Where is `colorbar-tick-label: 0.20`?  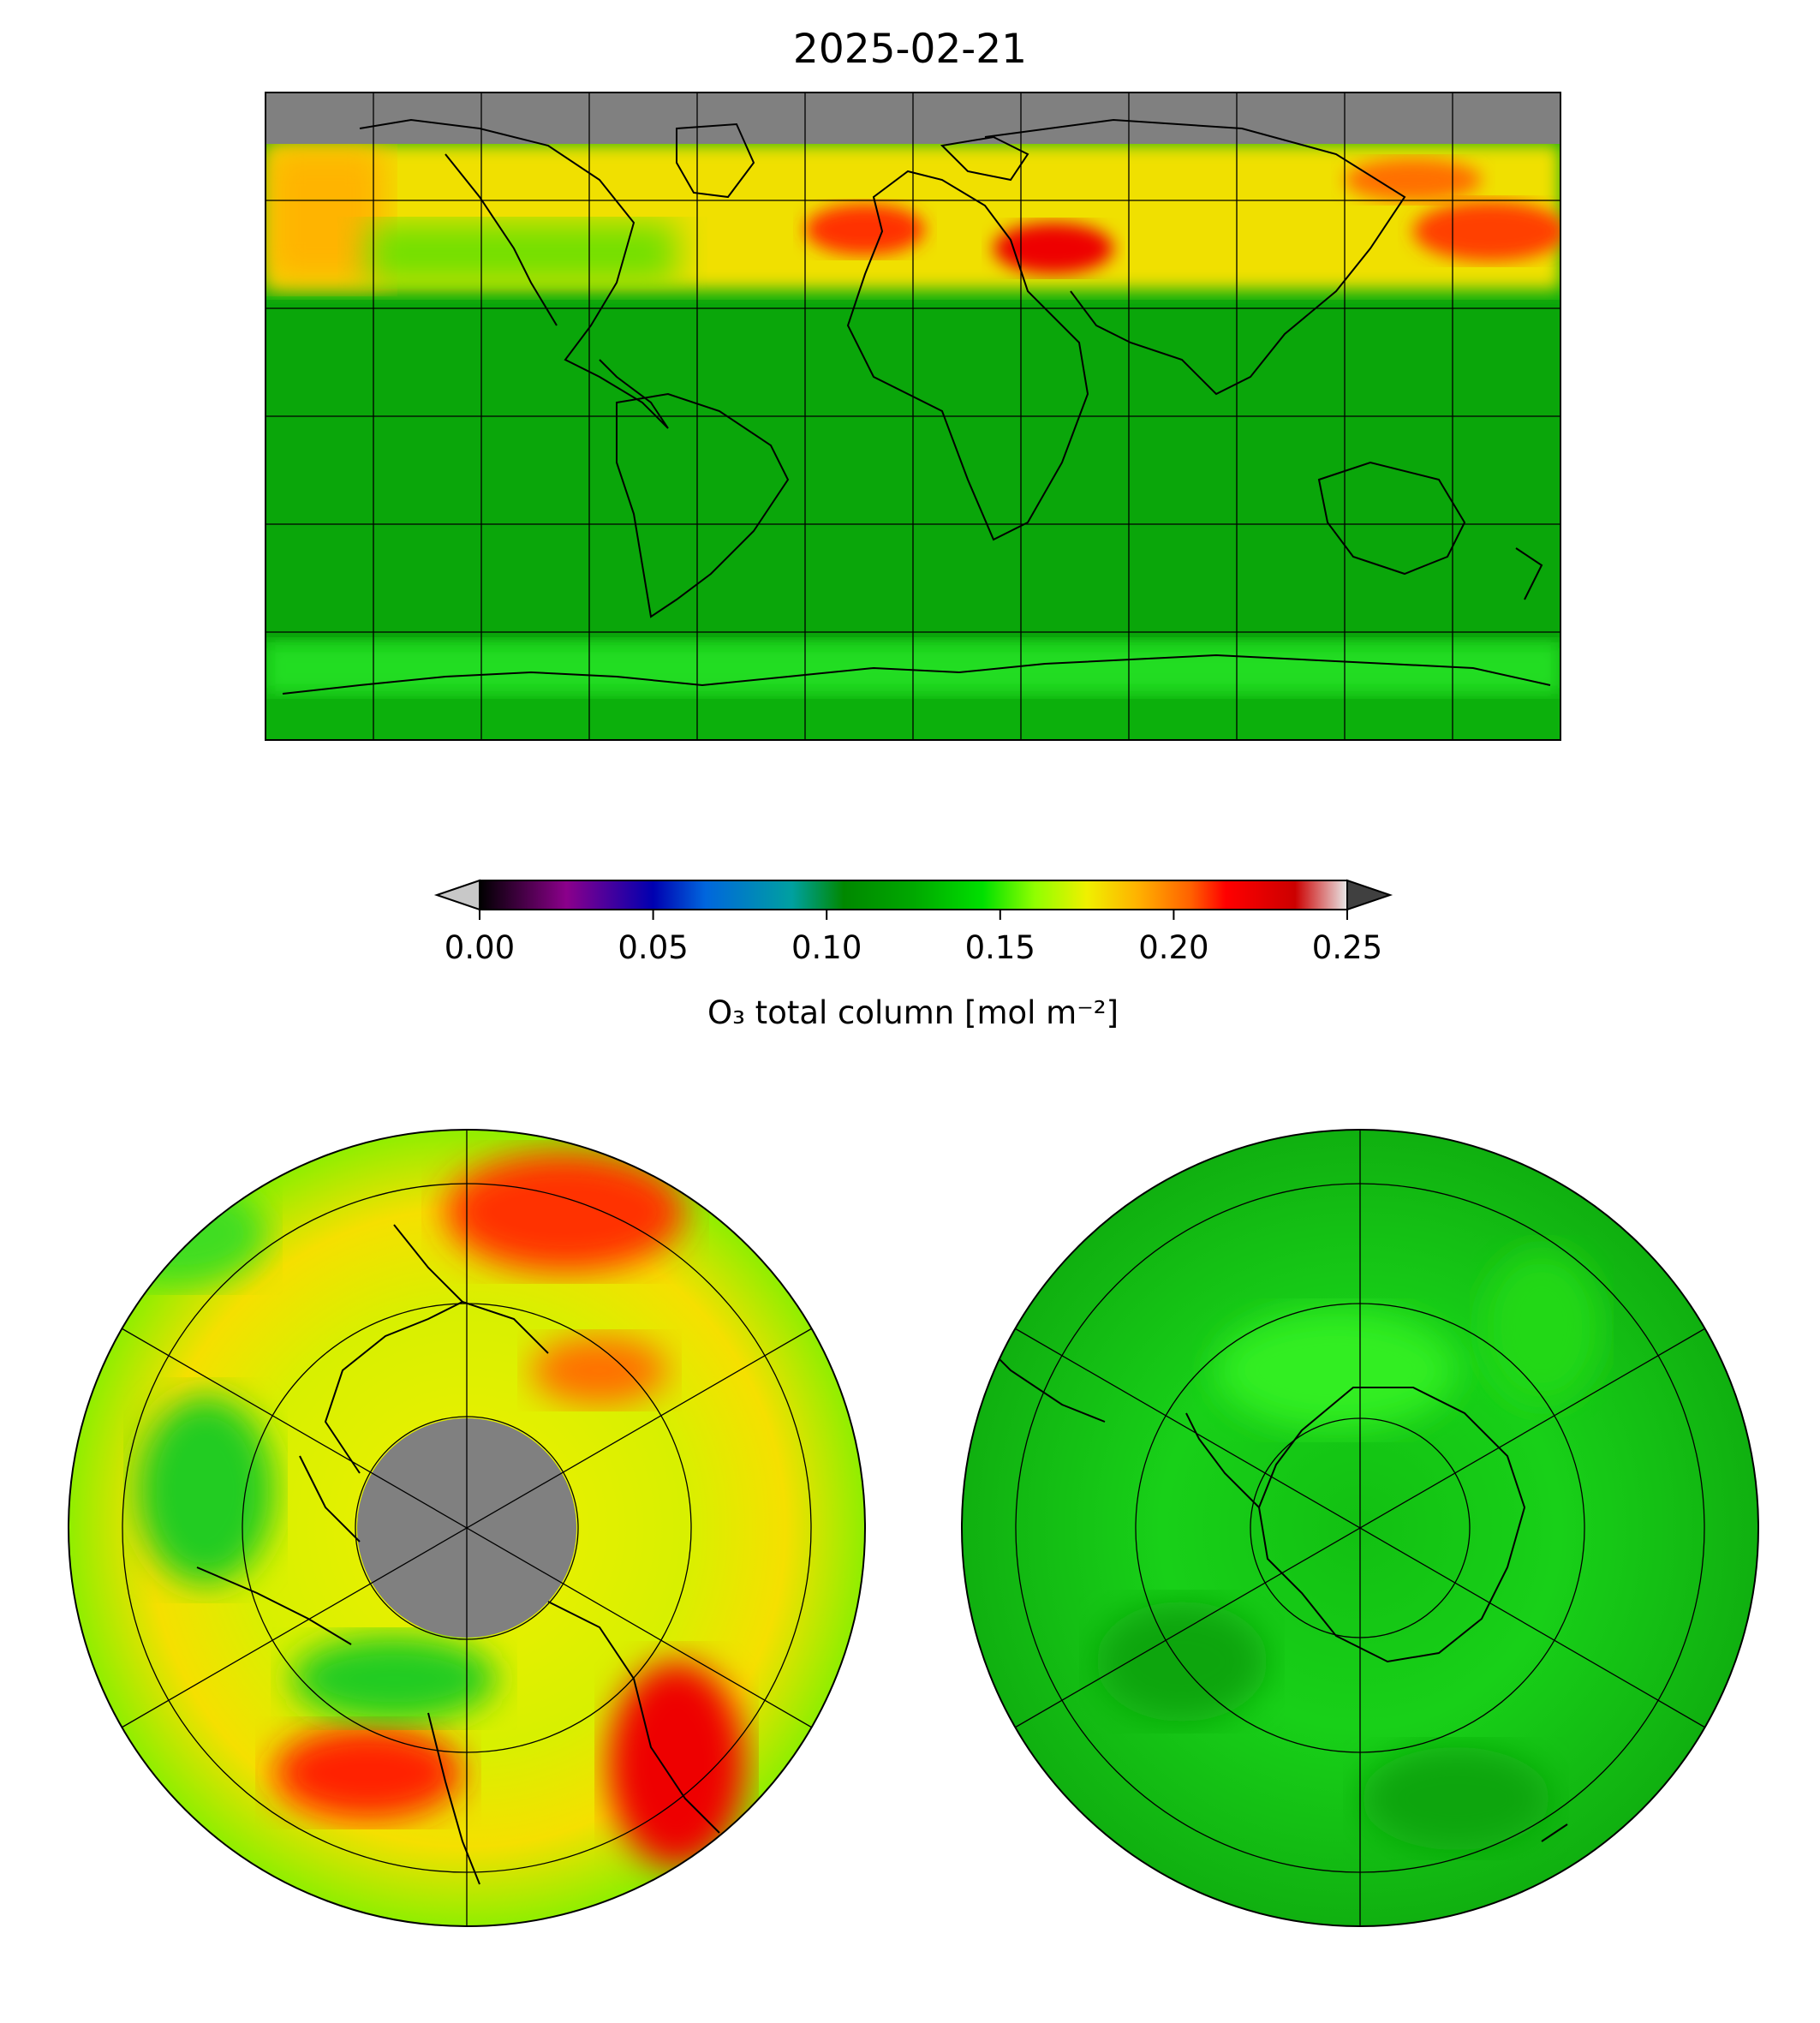
colorbar-tick-label: 0.20 is located at coordinates (1173, 947).